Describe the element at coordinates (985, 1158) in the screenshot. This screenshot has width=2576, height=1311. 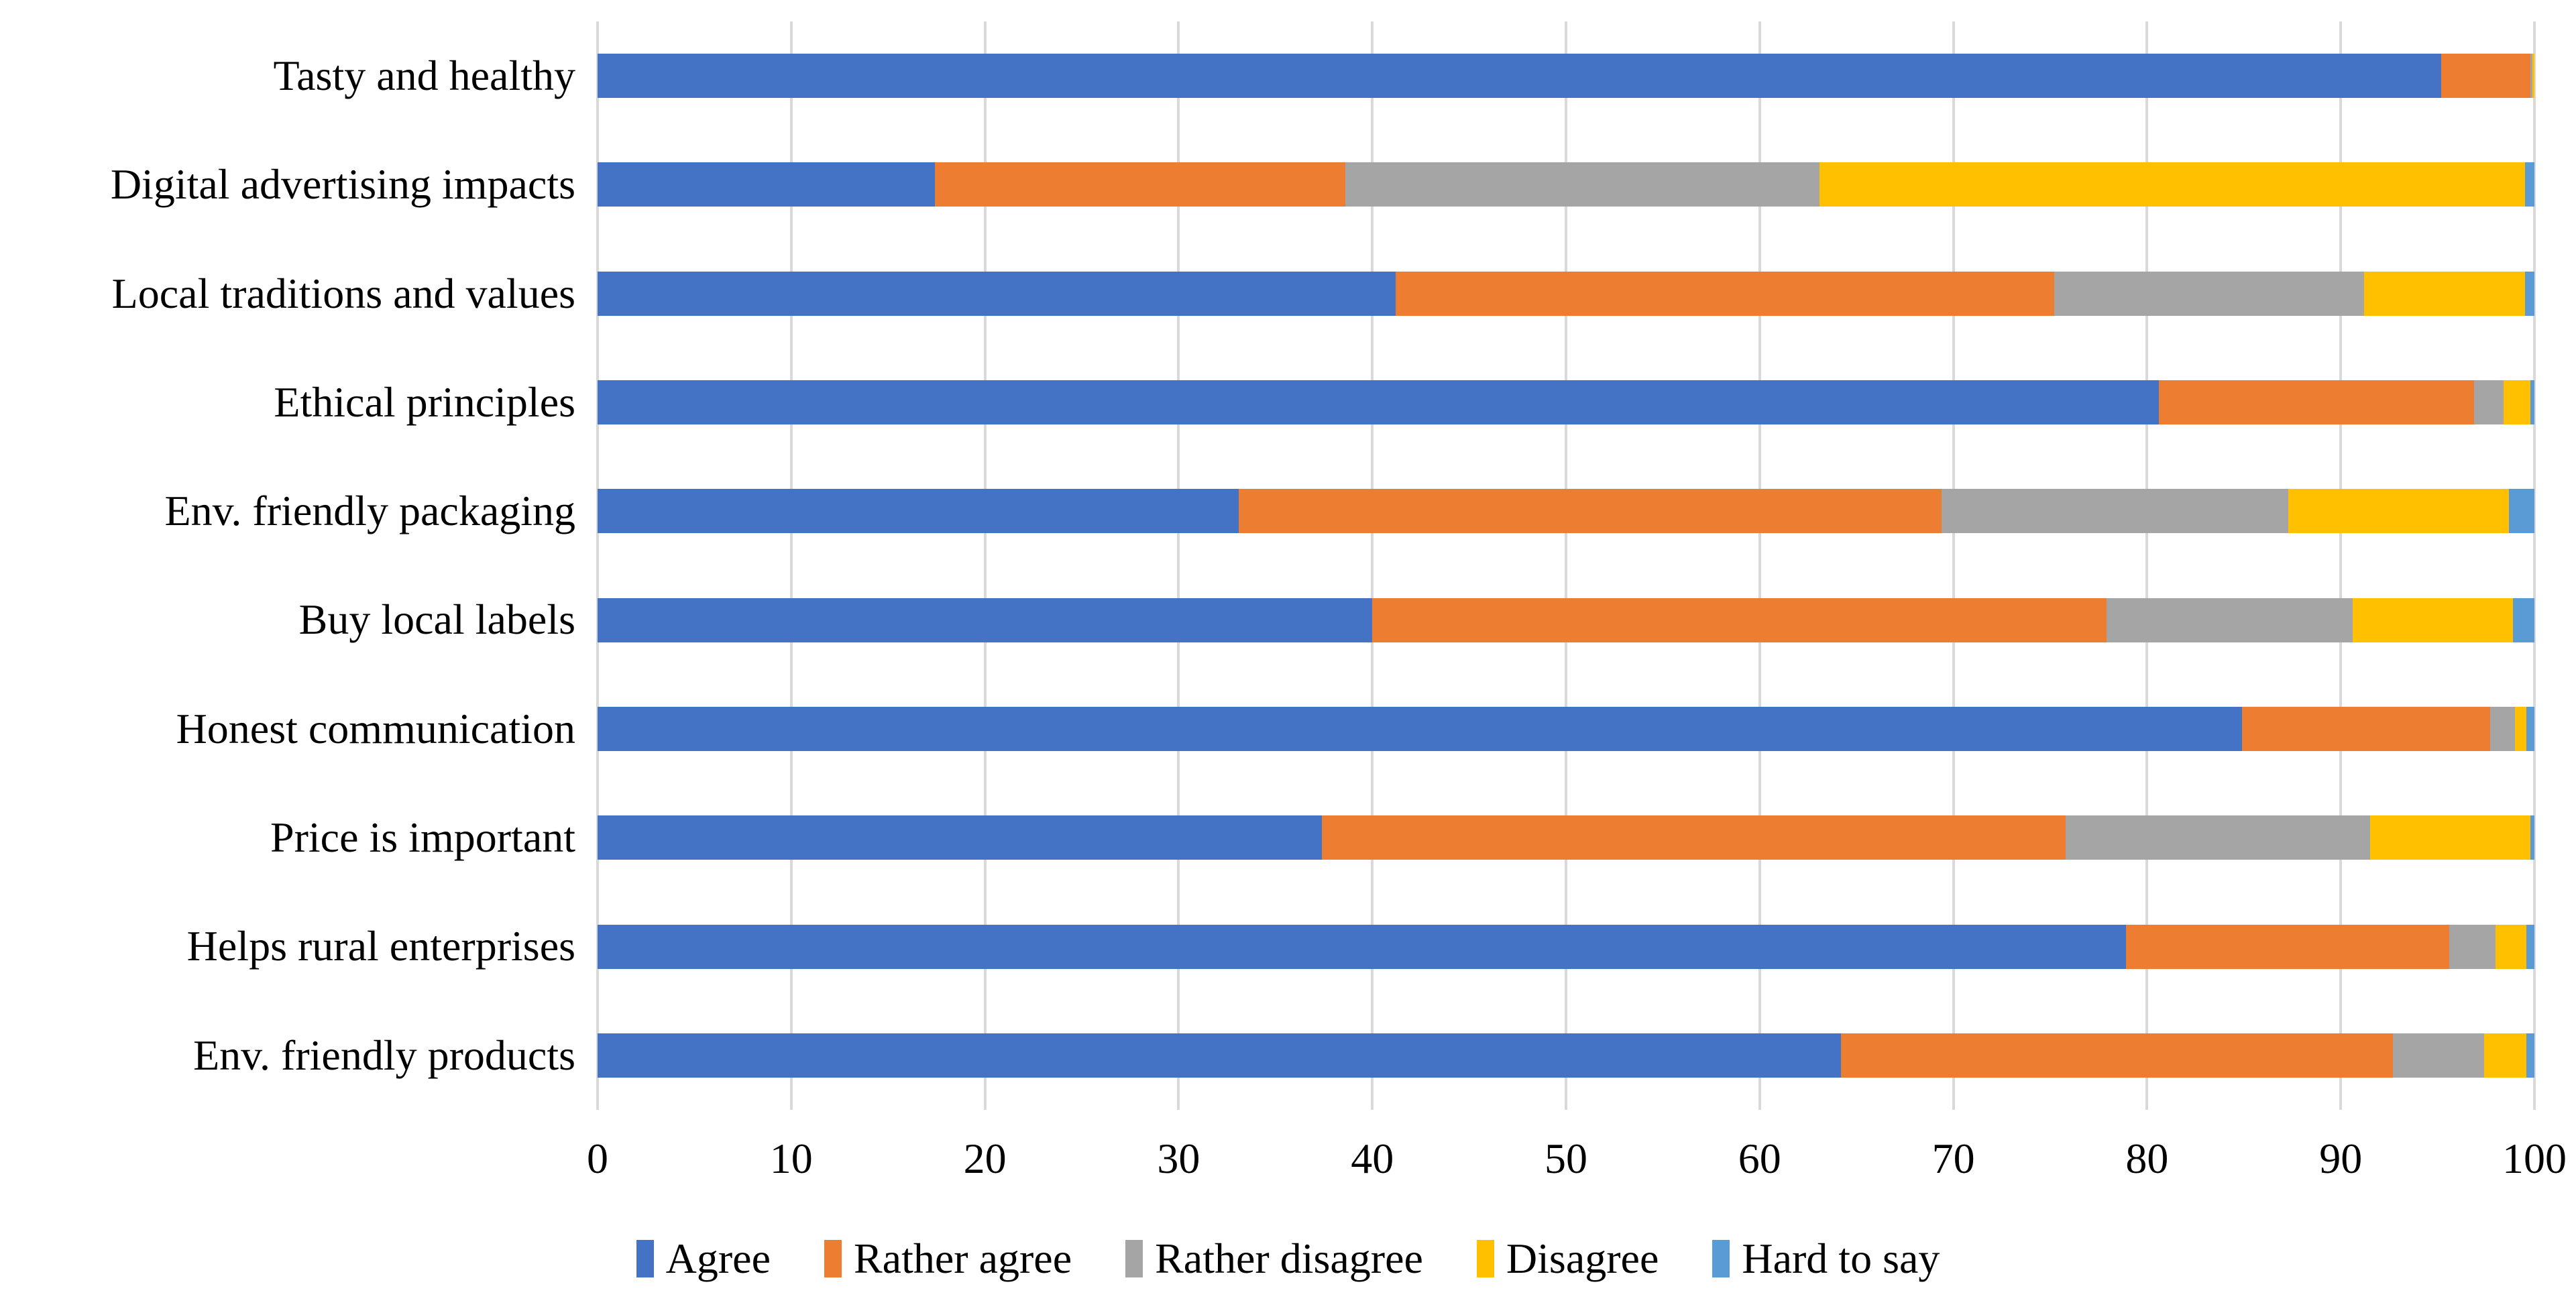
I see `x-tick-label-20: 20` at that location.